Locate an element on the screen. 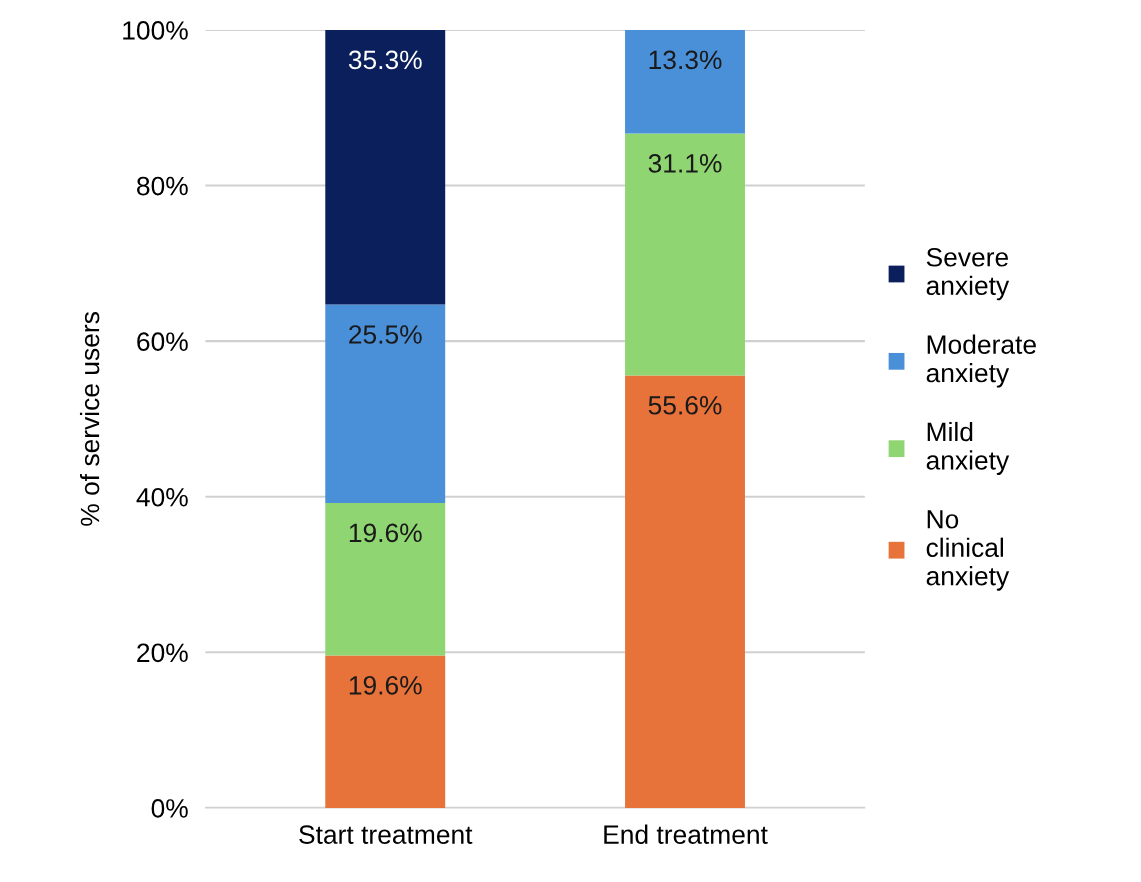 This screenshot has height=882, width=1141. legend-label: Severe anxiety is located at coordinates (968, 274).